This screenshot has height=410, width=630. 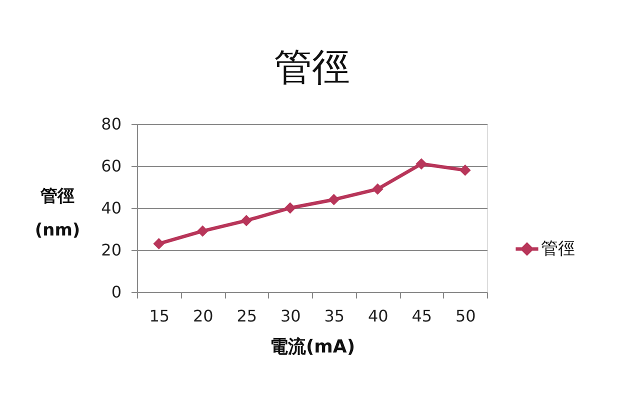 What do you see at coordinates (247, 316) in the screenshot?
I see `x-tick-label: 25` at bounding box center [247, 316].